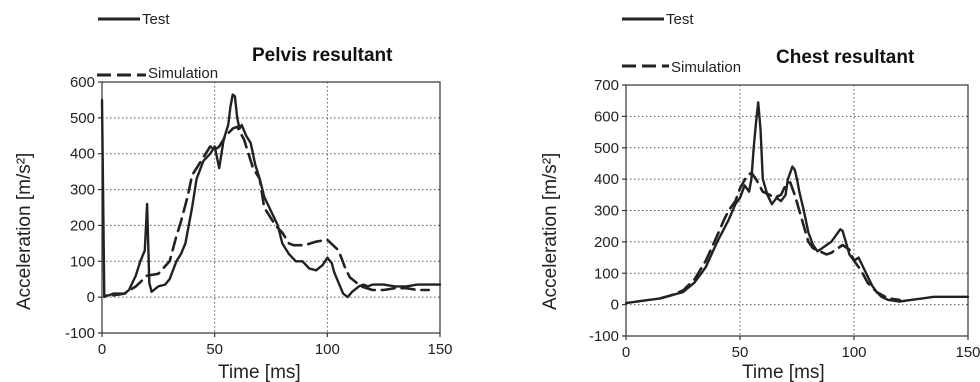  What do you see at coordinates (680, 19) in the screenshot?
I see `chest-legend-test-label: Test` at bounding box center [680, 19].